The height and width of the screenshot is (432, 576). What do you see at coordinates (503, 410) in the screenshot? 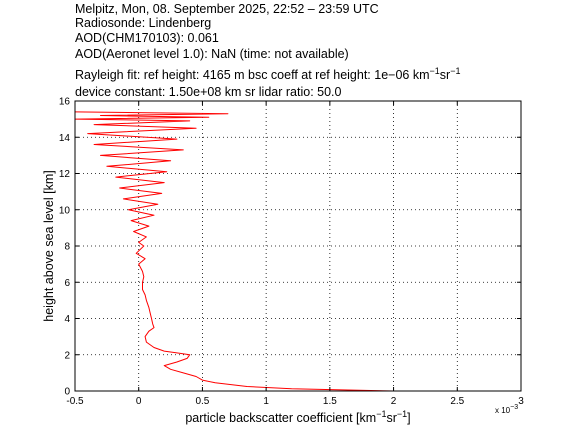
I see `x-multiplier-base: x 10` at bounding box center [503, 410].